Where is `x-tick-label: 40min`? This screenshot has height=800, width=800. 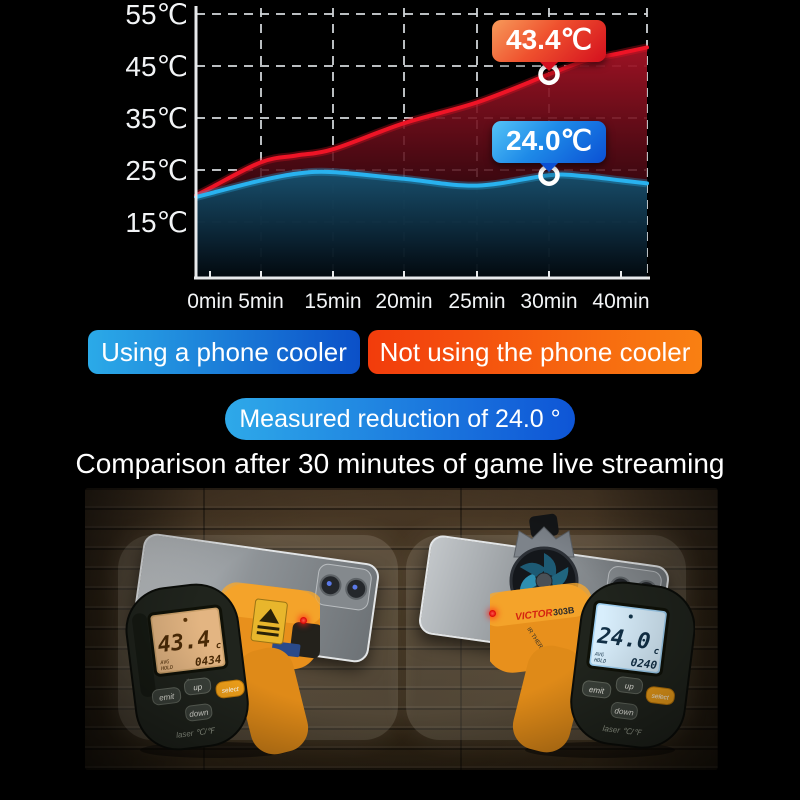
x-tick-label: 40min is located at coordinates (620, 301).